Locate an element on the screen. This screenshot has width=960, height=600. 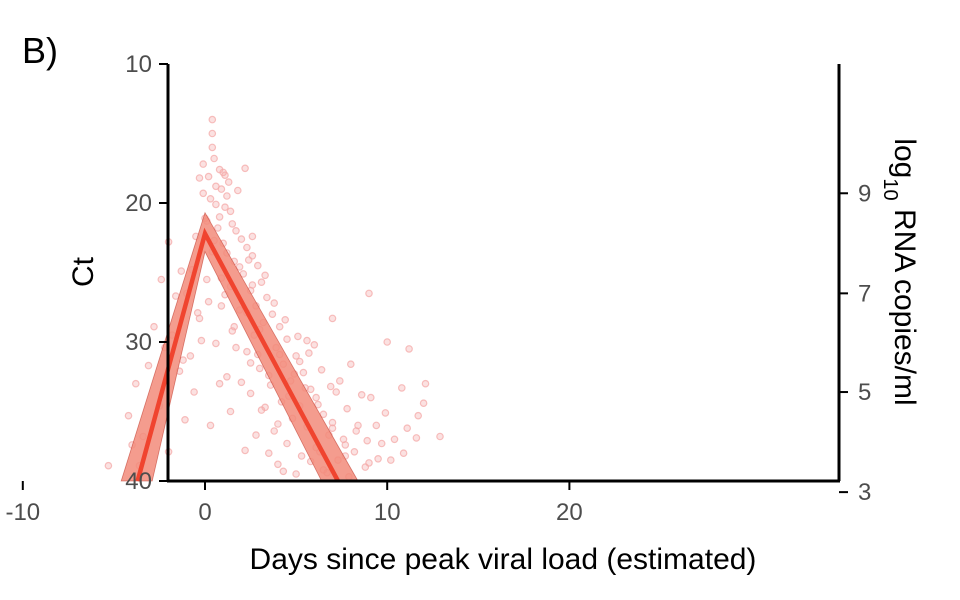
x-axis-title: Days since peak viral load (estimated) is located at coordinates (503, 559).